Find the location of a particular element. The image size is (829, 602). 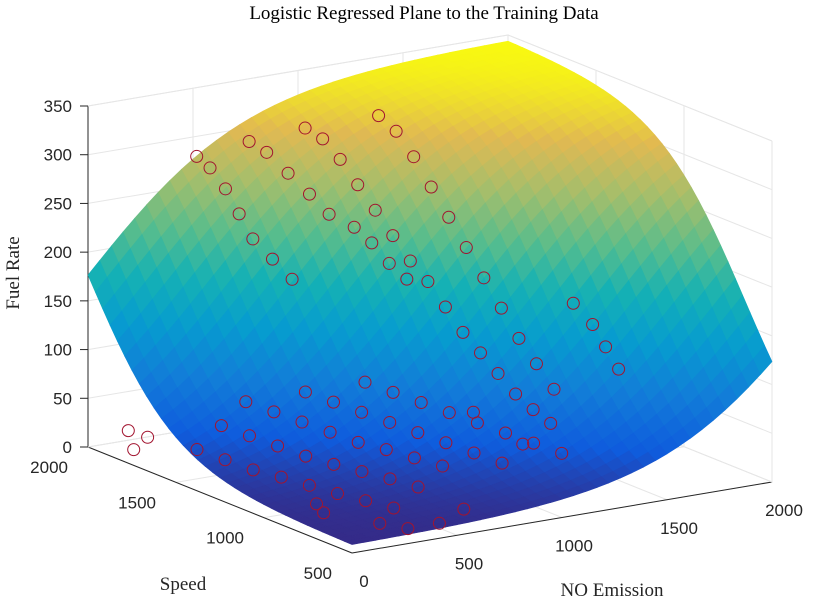

x-tick-label: 1500 is located at coordinates (679, 528).